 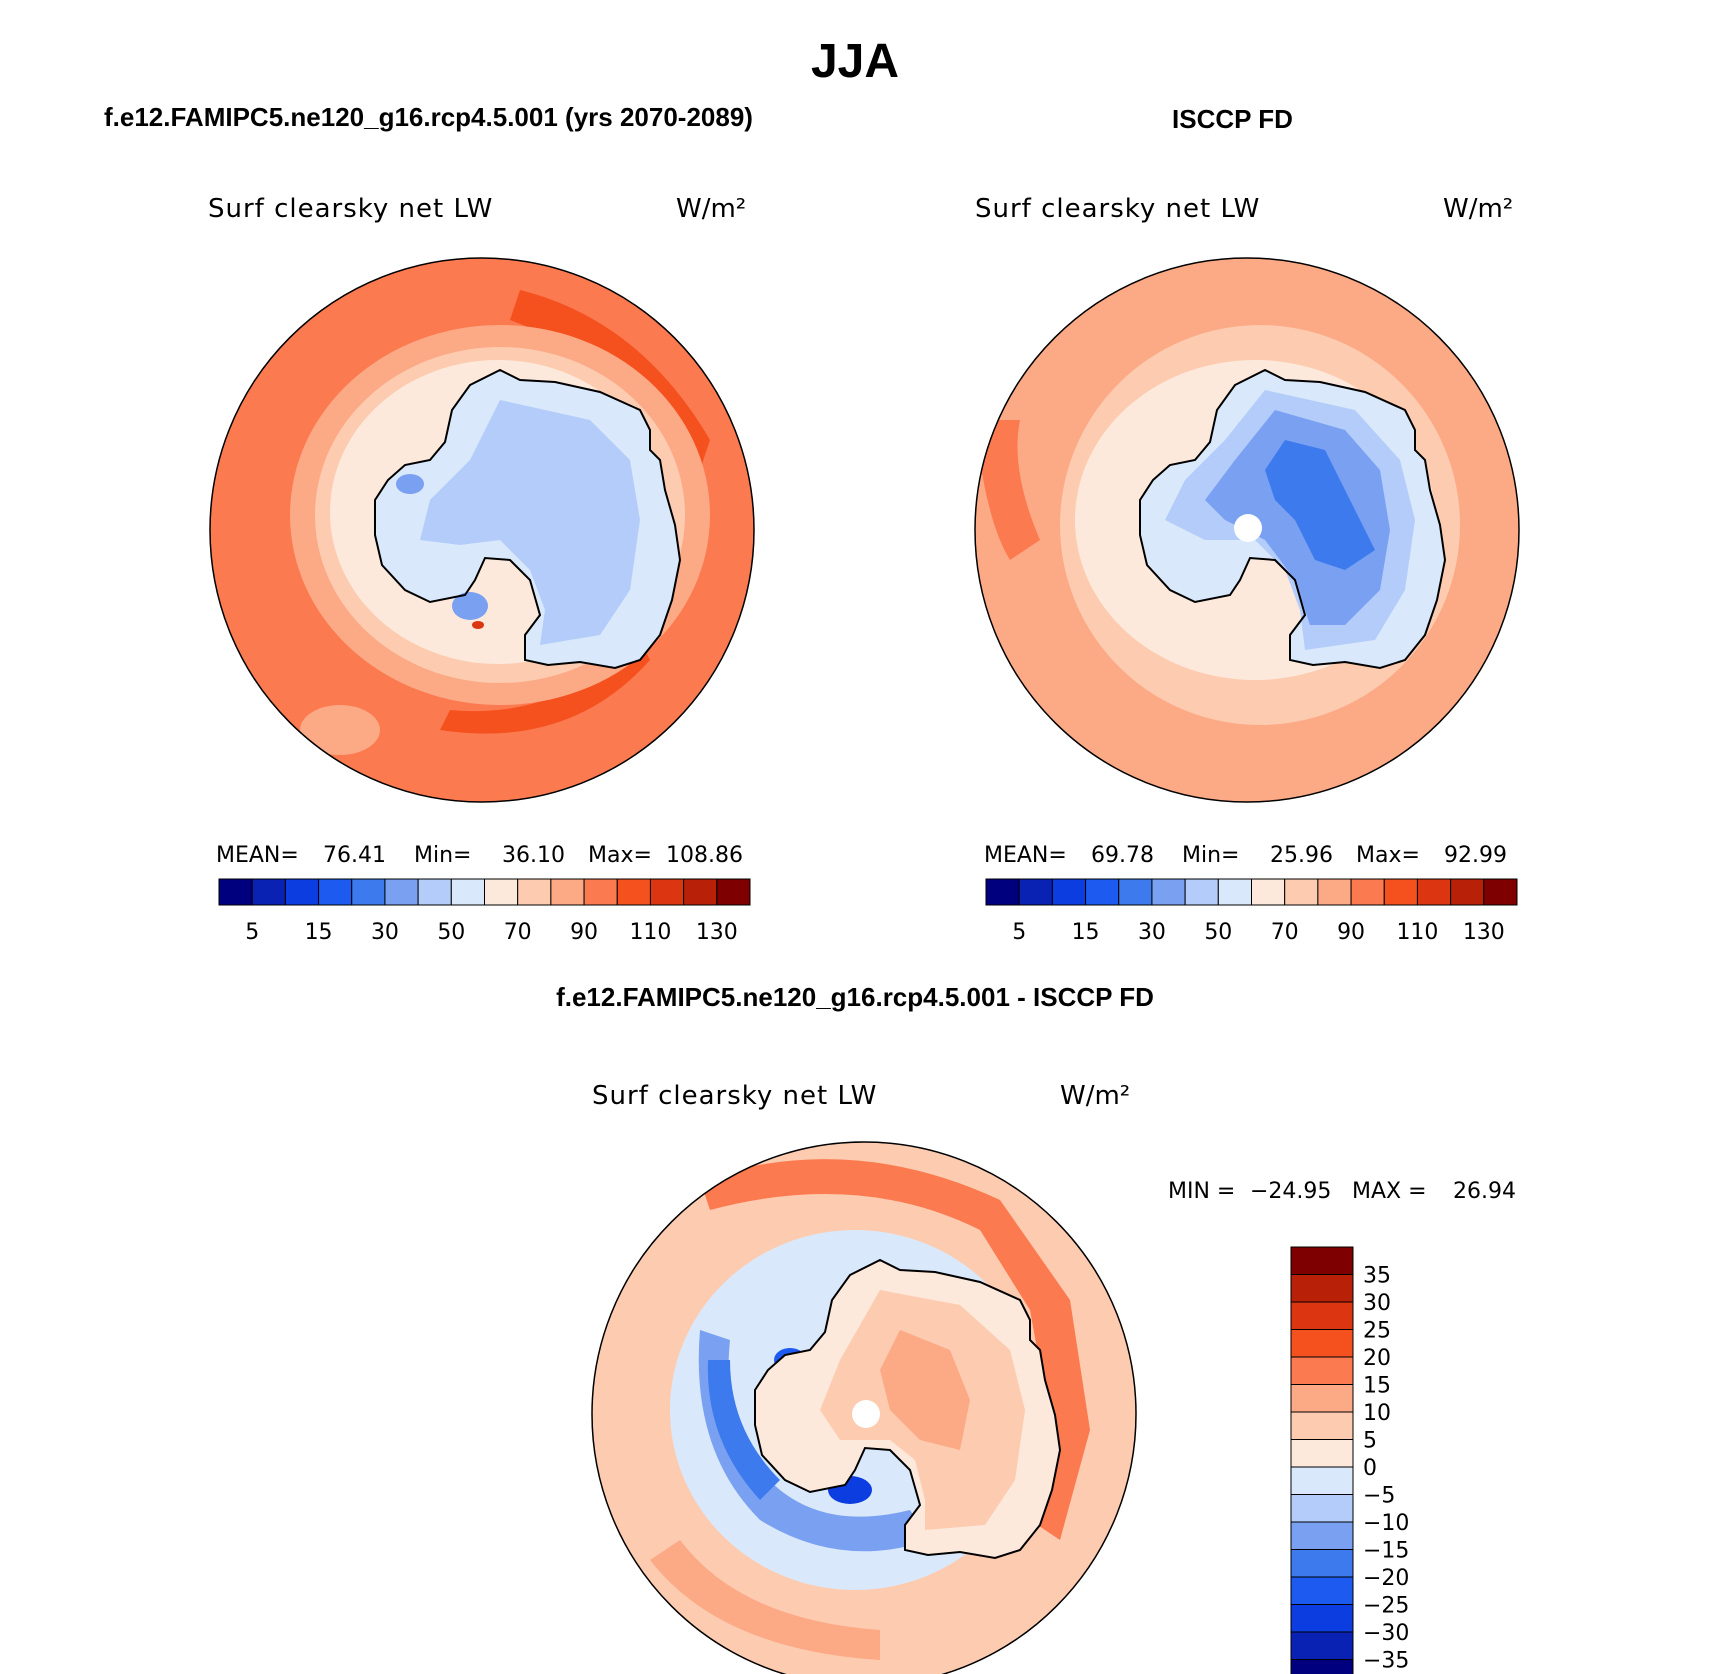 What do you see at coordinates (319, 932) in the screenshot?
I see `model-colorbar-tick-label: 15` at bounding box center [319, 932].